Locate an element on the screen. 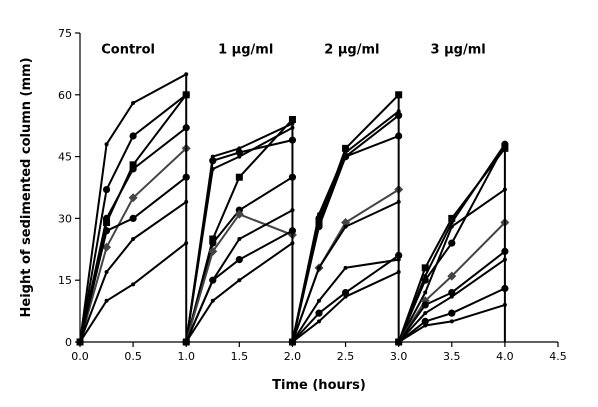 This screenshot has height=407, width=598. y-tick-label: 30 is located at coordinates (65, 218).